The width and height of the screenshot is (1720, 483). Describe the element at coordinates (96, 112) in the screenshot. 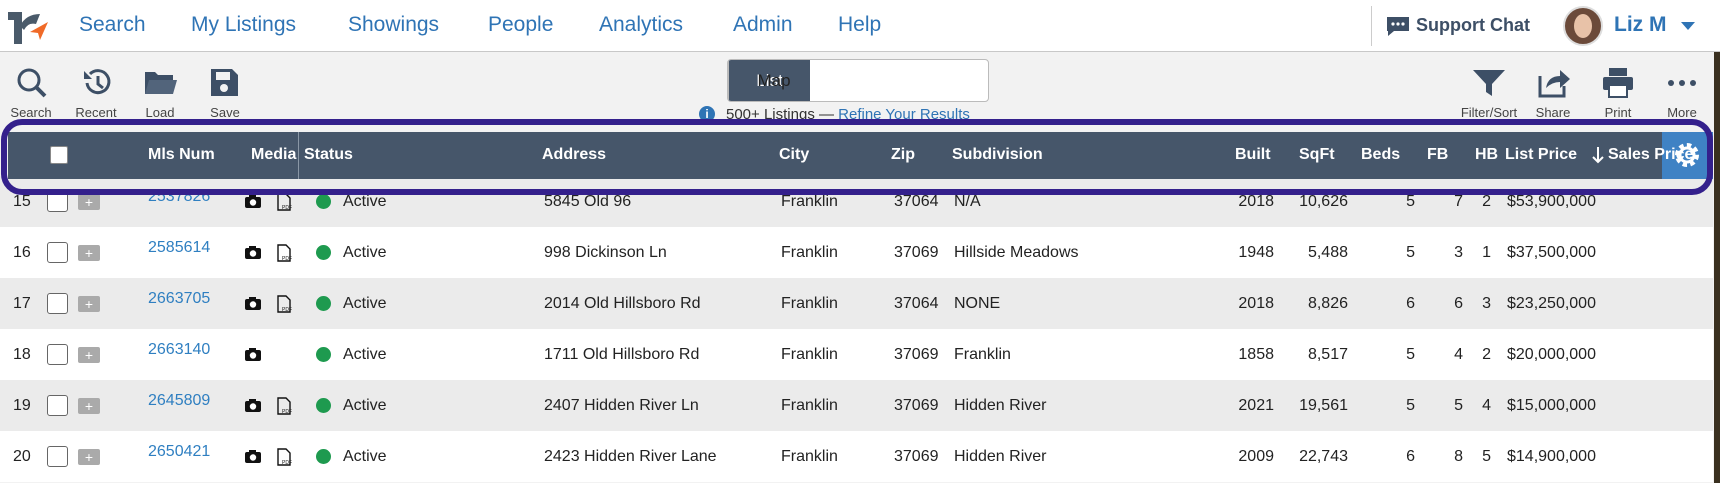

I see `toolbar-label: Recent` at that location.